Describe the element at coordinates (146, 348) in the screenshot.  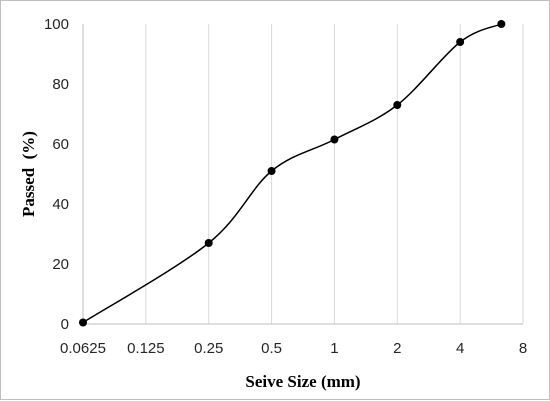
I see `x-tick-label: 0.125` at that location.